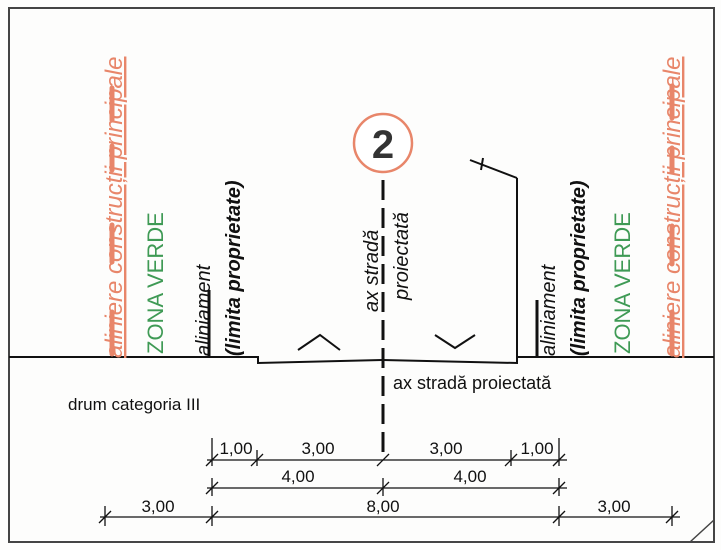 The width and height of the screenshot is (721, 550). Describe the element at coordinates (702, 531) in the screenshot. I see `frame-corner-stroke` at that location.